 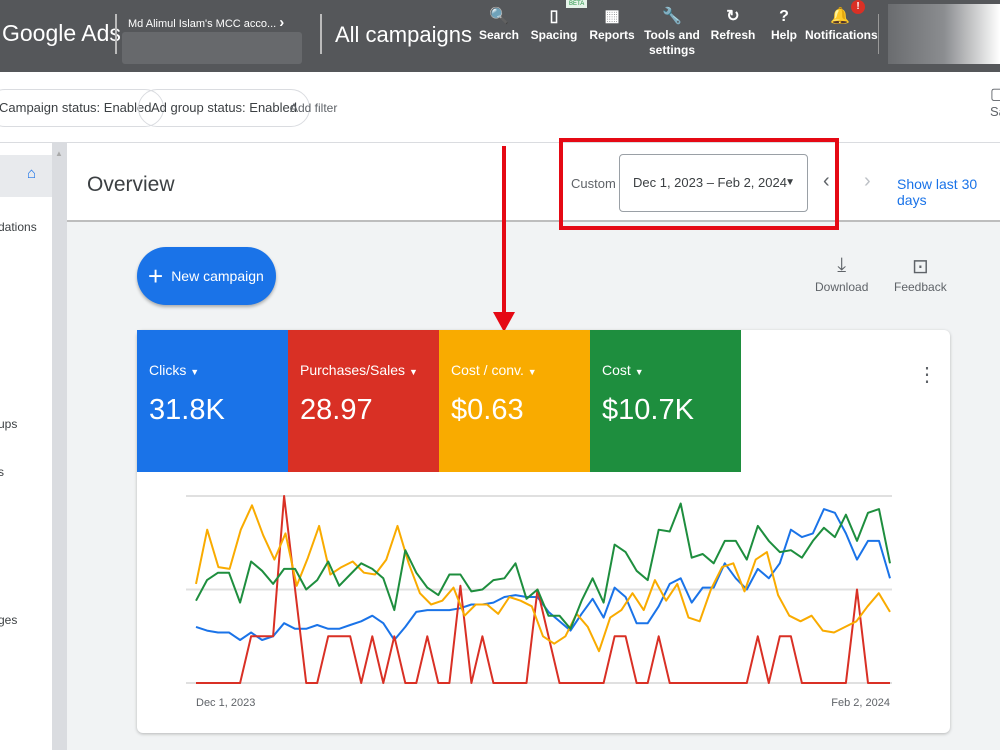 I want to click on series-line-cost, so click(x=543, y=566).